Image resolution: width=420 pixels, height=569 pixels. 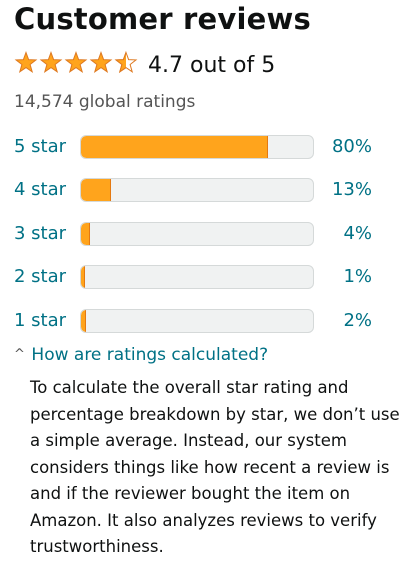 What do you see at coordinates (351, 146) in the screenshot?
I see `histogram-percent: 80%` at bounding box center [351, 146].